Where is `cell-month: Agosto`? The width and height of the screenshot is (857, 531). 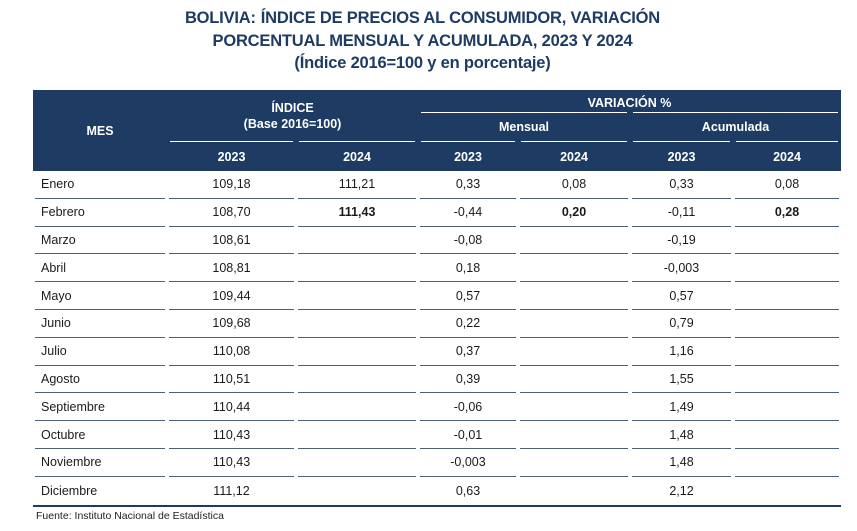
cell-month: Agosto is located at coordinates (100, 380).